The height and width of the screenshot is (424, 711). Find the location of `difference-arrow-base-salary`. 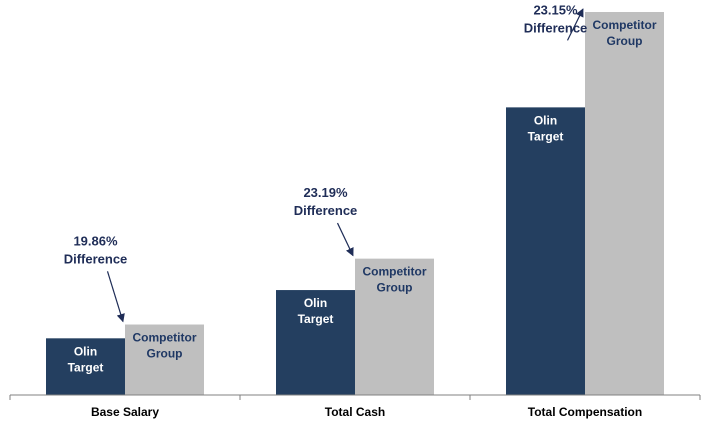

difference-arrow-base-salary is located at coordinates (115, 297).